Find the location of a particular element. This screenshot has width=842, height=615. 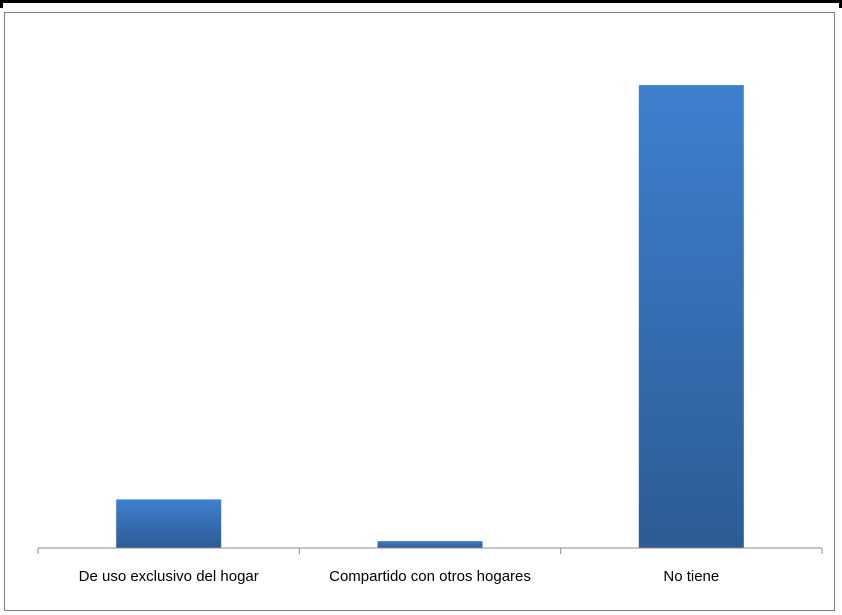

top-border-right-edge is located at coordinates (840, 4).